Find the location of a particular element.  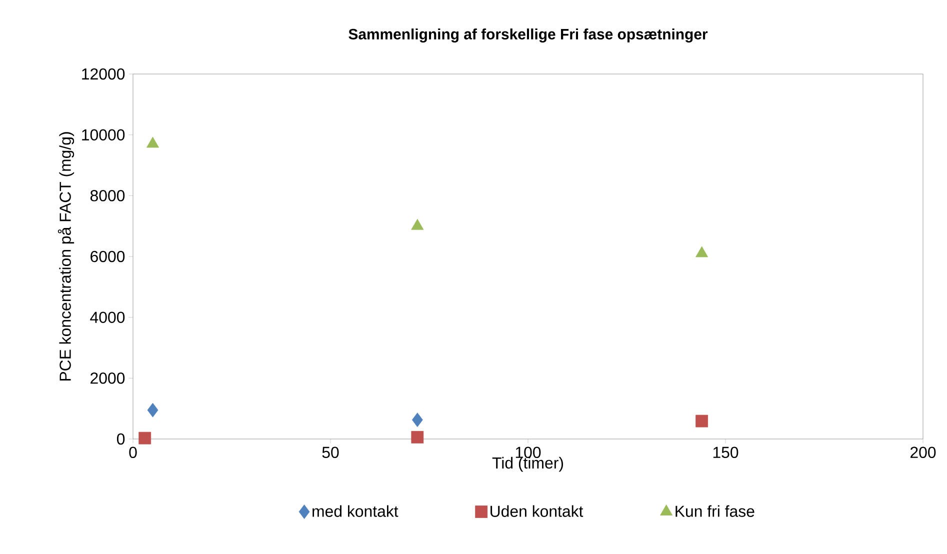

x-axis-title: Tid (timer) is located at coordinates (527, 464).